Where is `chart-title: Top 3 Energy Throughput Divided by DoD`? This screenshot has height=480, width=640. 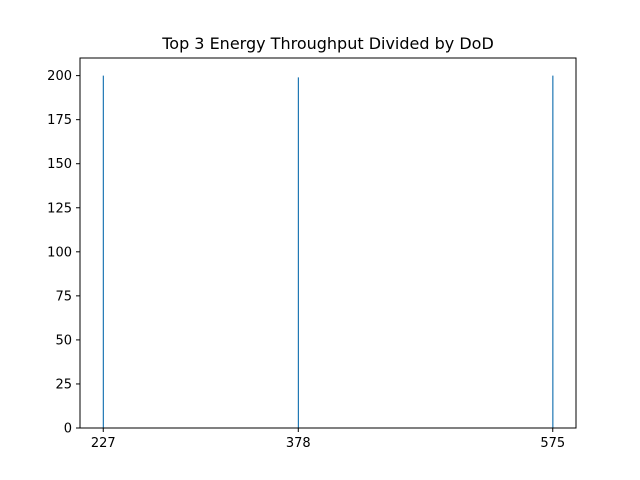
chart-title: Top 3 Energy Throughput Divided by DoD is located at coordinates (327, 43).